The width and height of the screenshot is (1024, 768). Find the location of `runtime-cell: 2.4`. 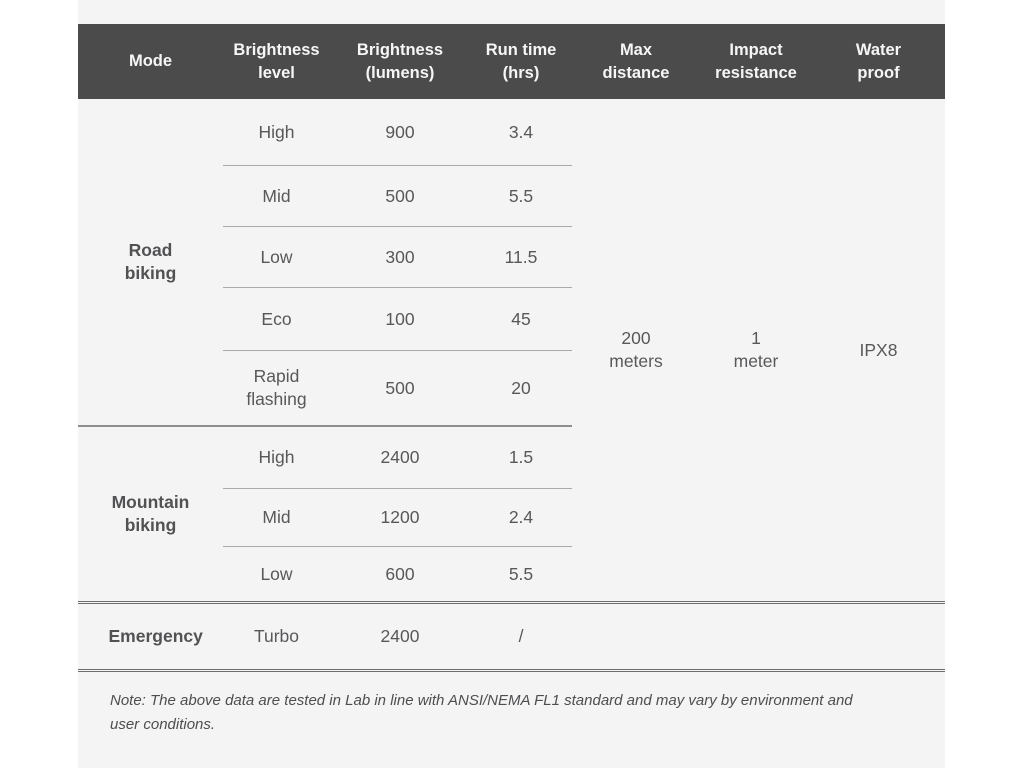

runtime-cell: 2.4 is located at coordinates (521, 518).